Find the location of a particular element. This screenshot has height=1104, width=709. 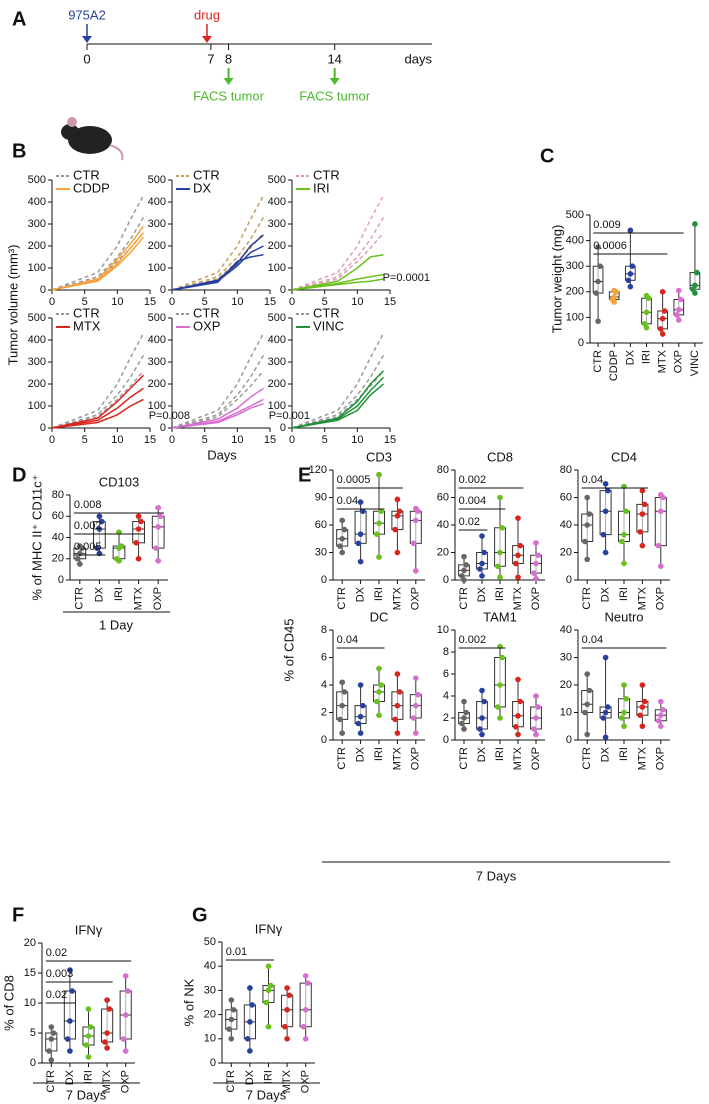

y-tick-label: 20 is located at coordinates (210, 1015).